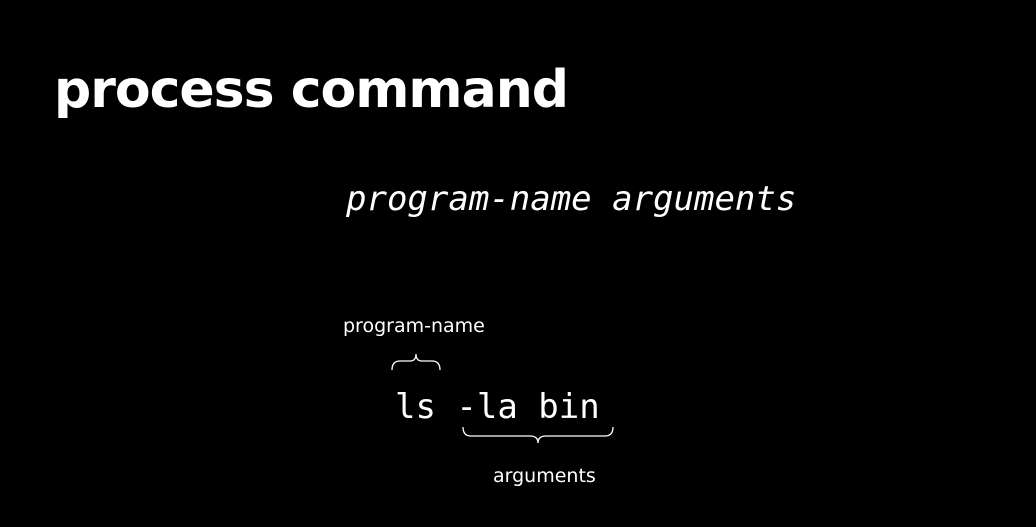  Describe the element at coordinates (571, 199) in the screenshot. I see `command-syntax: program-name arguments` at that location.